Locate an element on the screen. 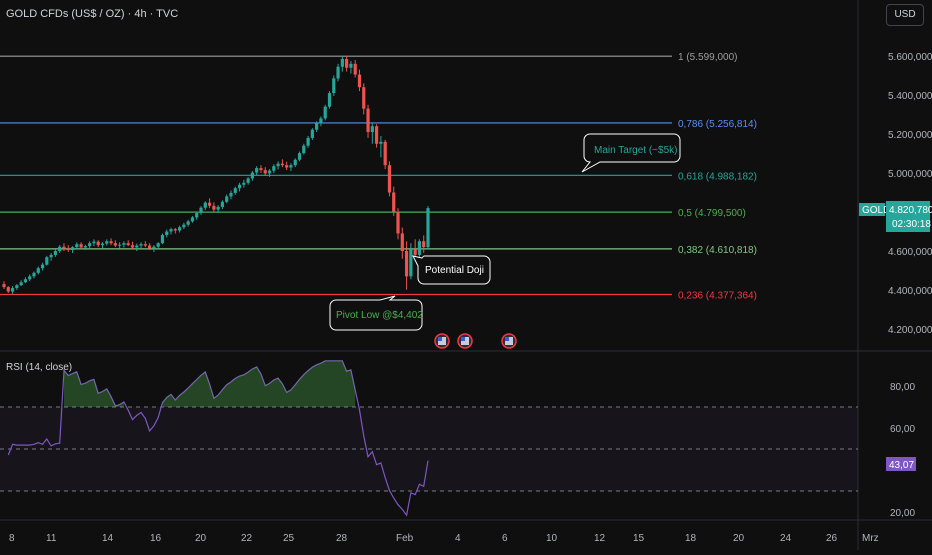 The height and width of the screenshot is (555, 932). current-price-countdown: 02:30:18 is located at coordinates (911, 224).